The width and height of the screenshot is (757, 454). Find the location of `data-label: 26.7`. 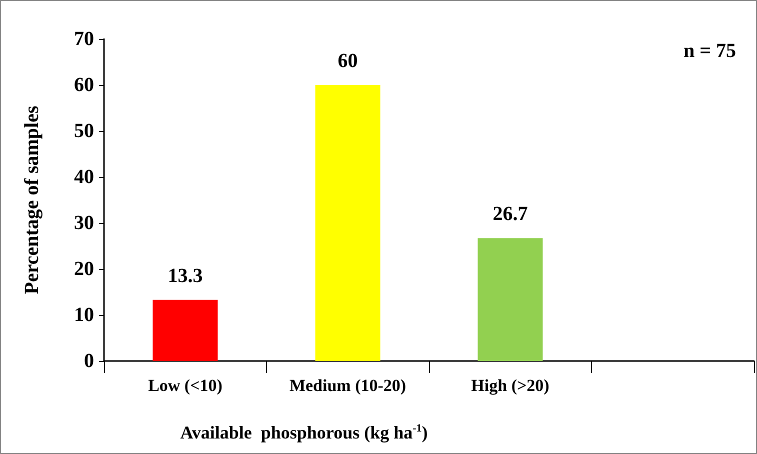

data-label: 26.7 is located at coordinates (510, 214).